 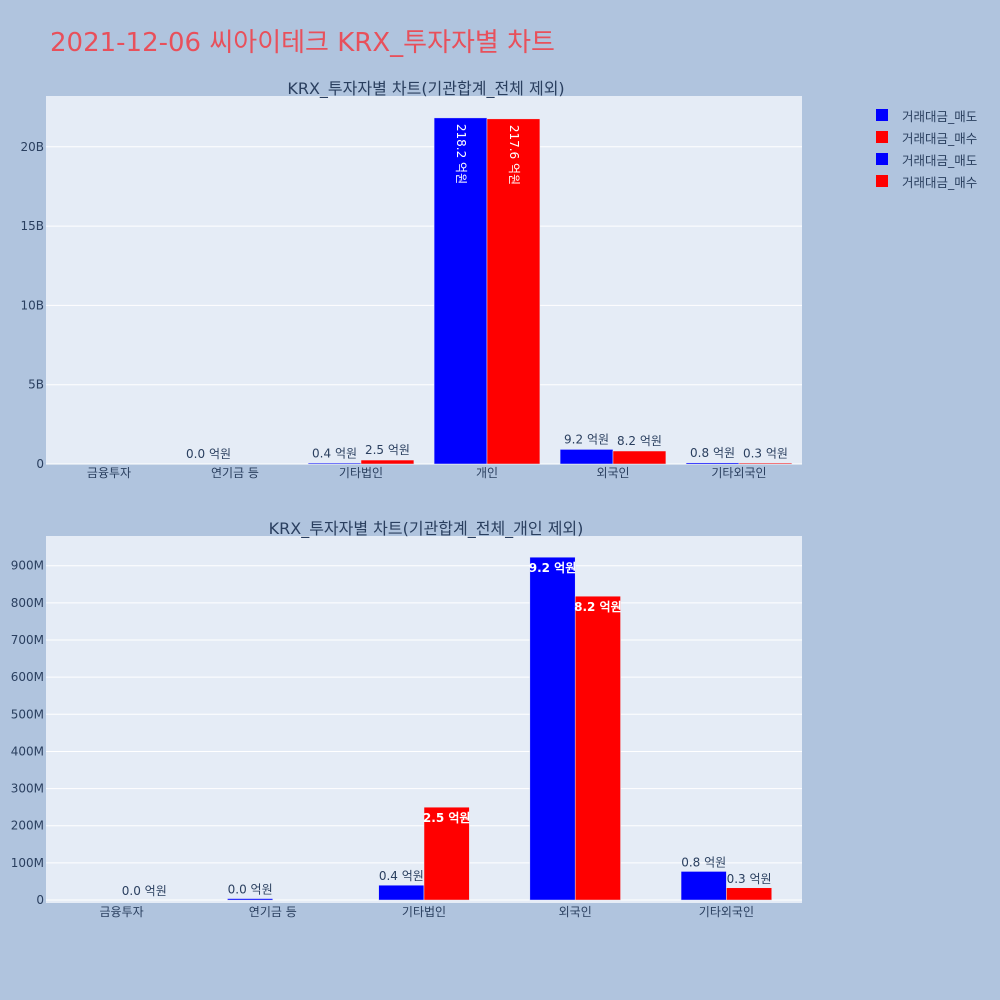 I want to click on data-label: 217.6 억원, so click(x=514, y=155).